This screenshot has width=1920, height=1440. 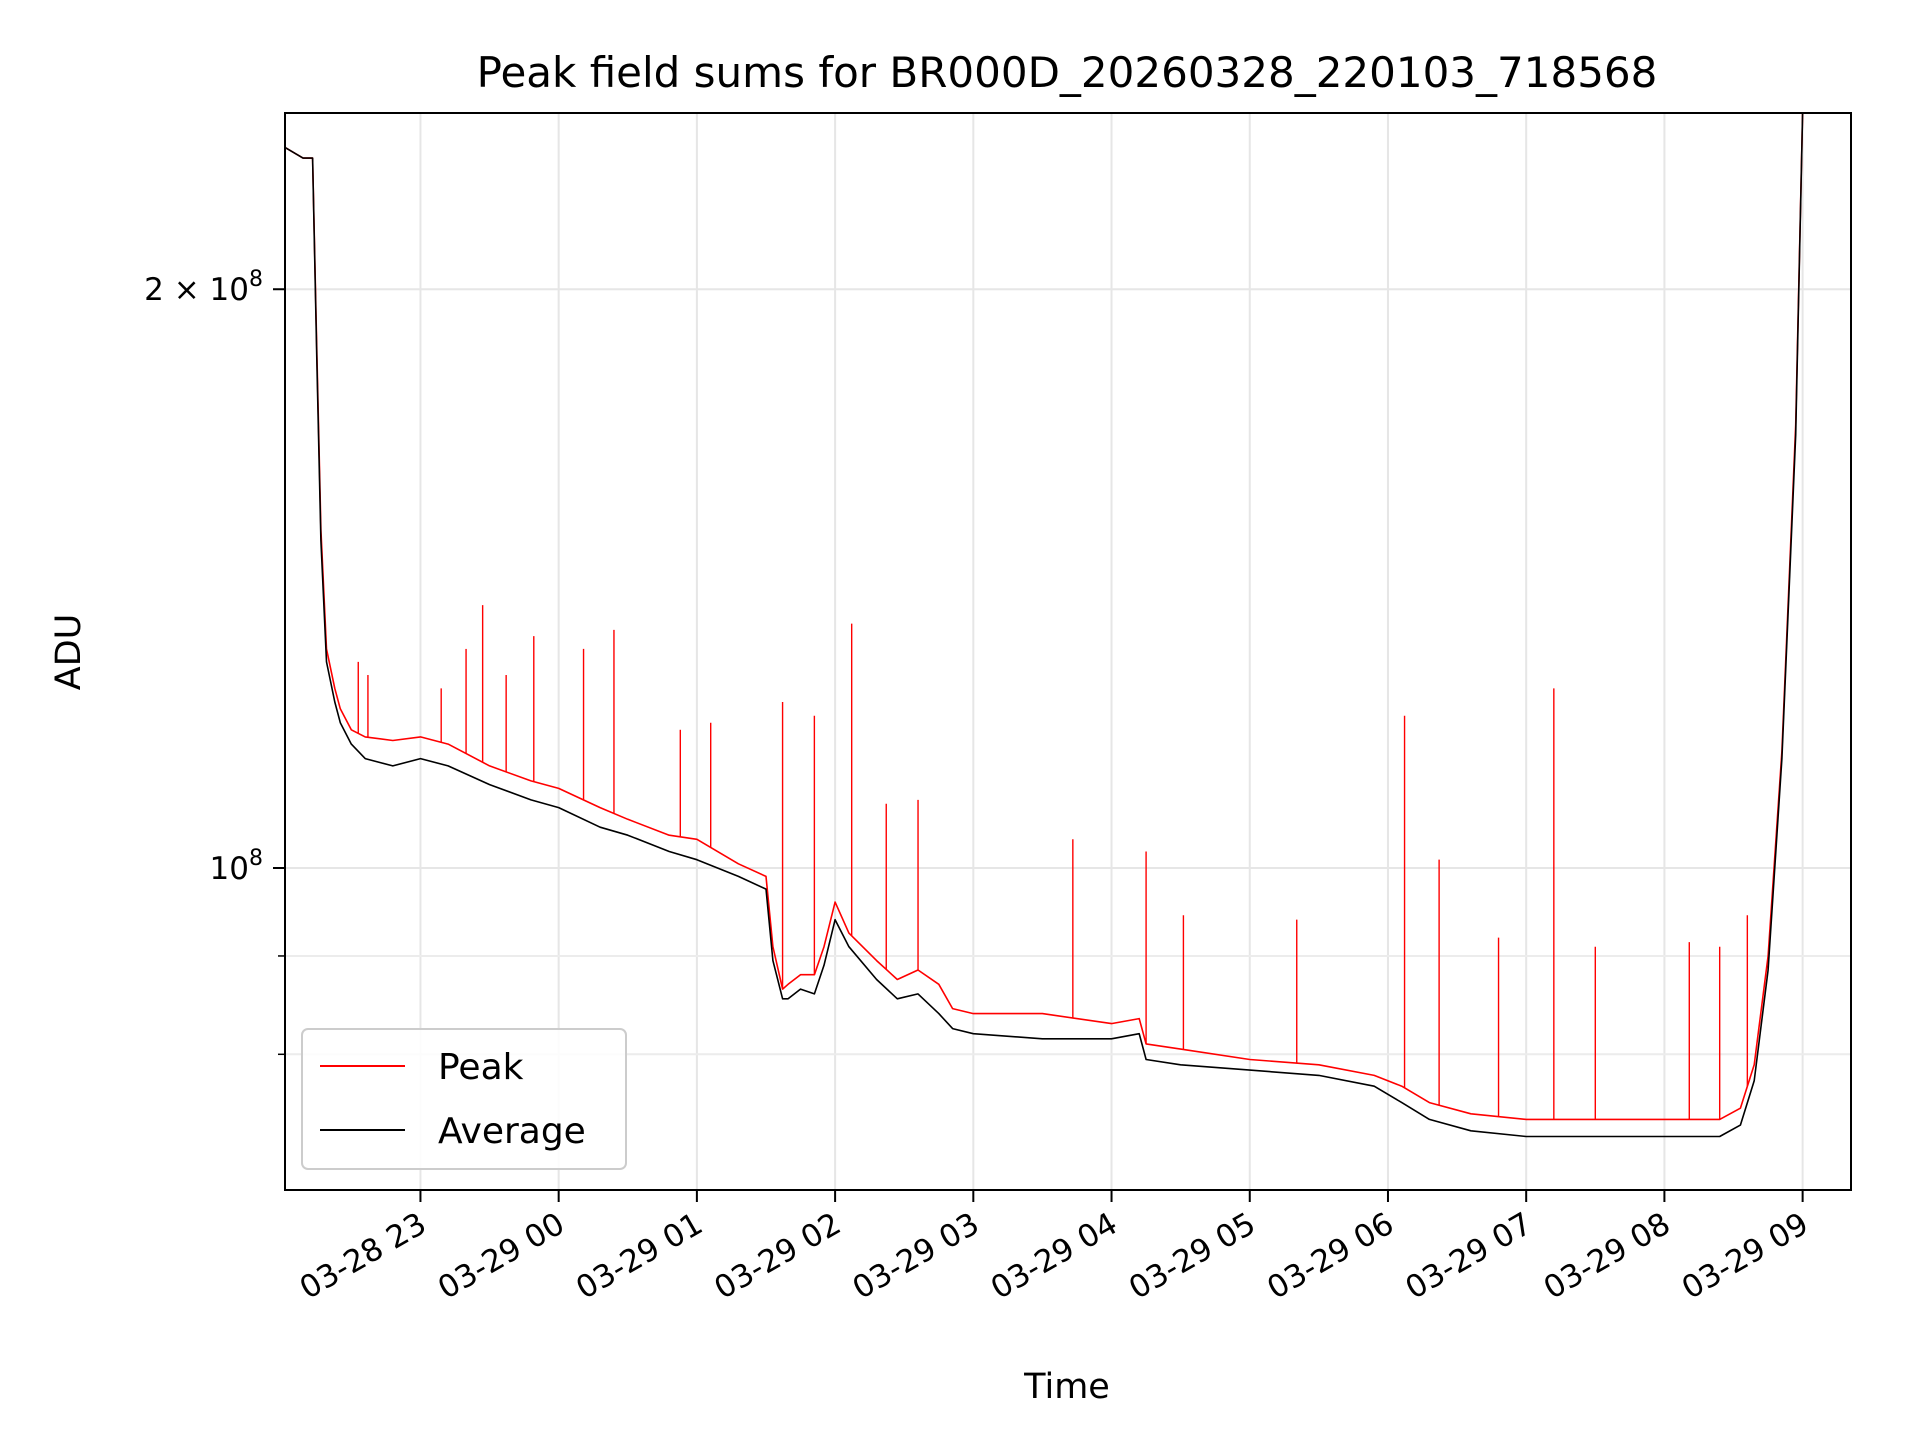 I want to click on legend-box, so click(x=464, y=1099).